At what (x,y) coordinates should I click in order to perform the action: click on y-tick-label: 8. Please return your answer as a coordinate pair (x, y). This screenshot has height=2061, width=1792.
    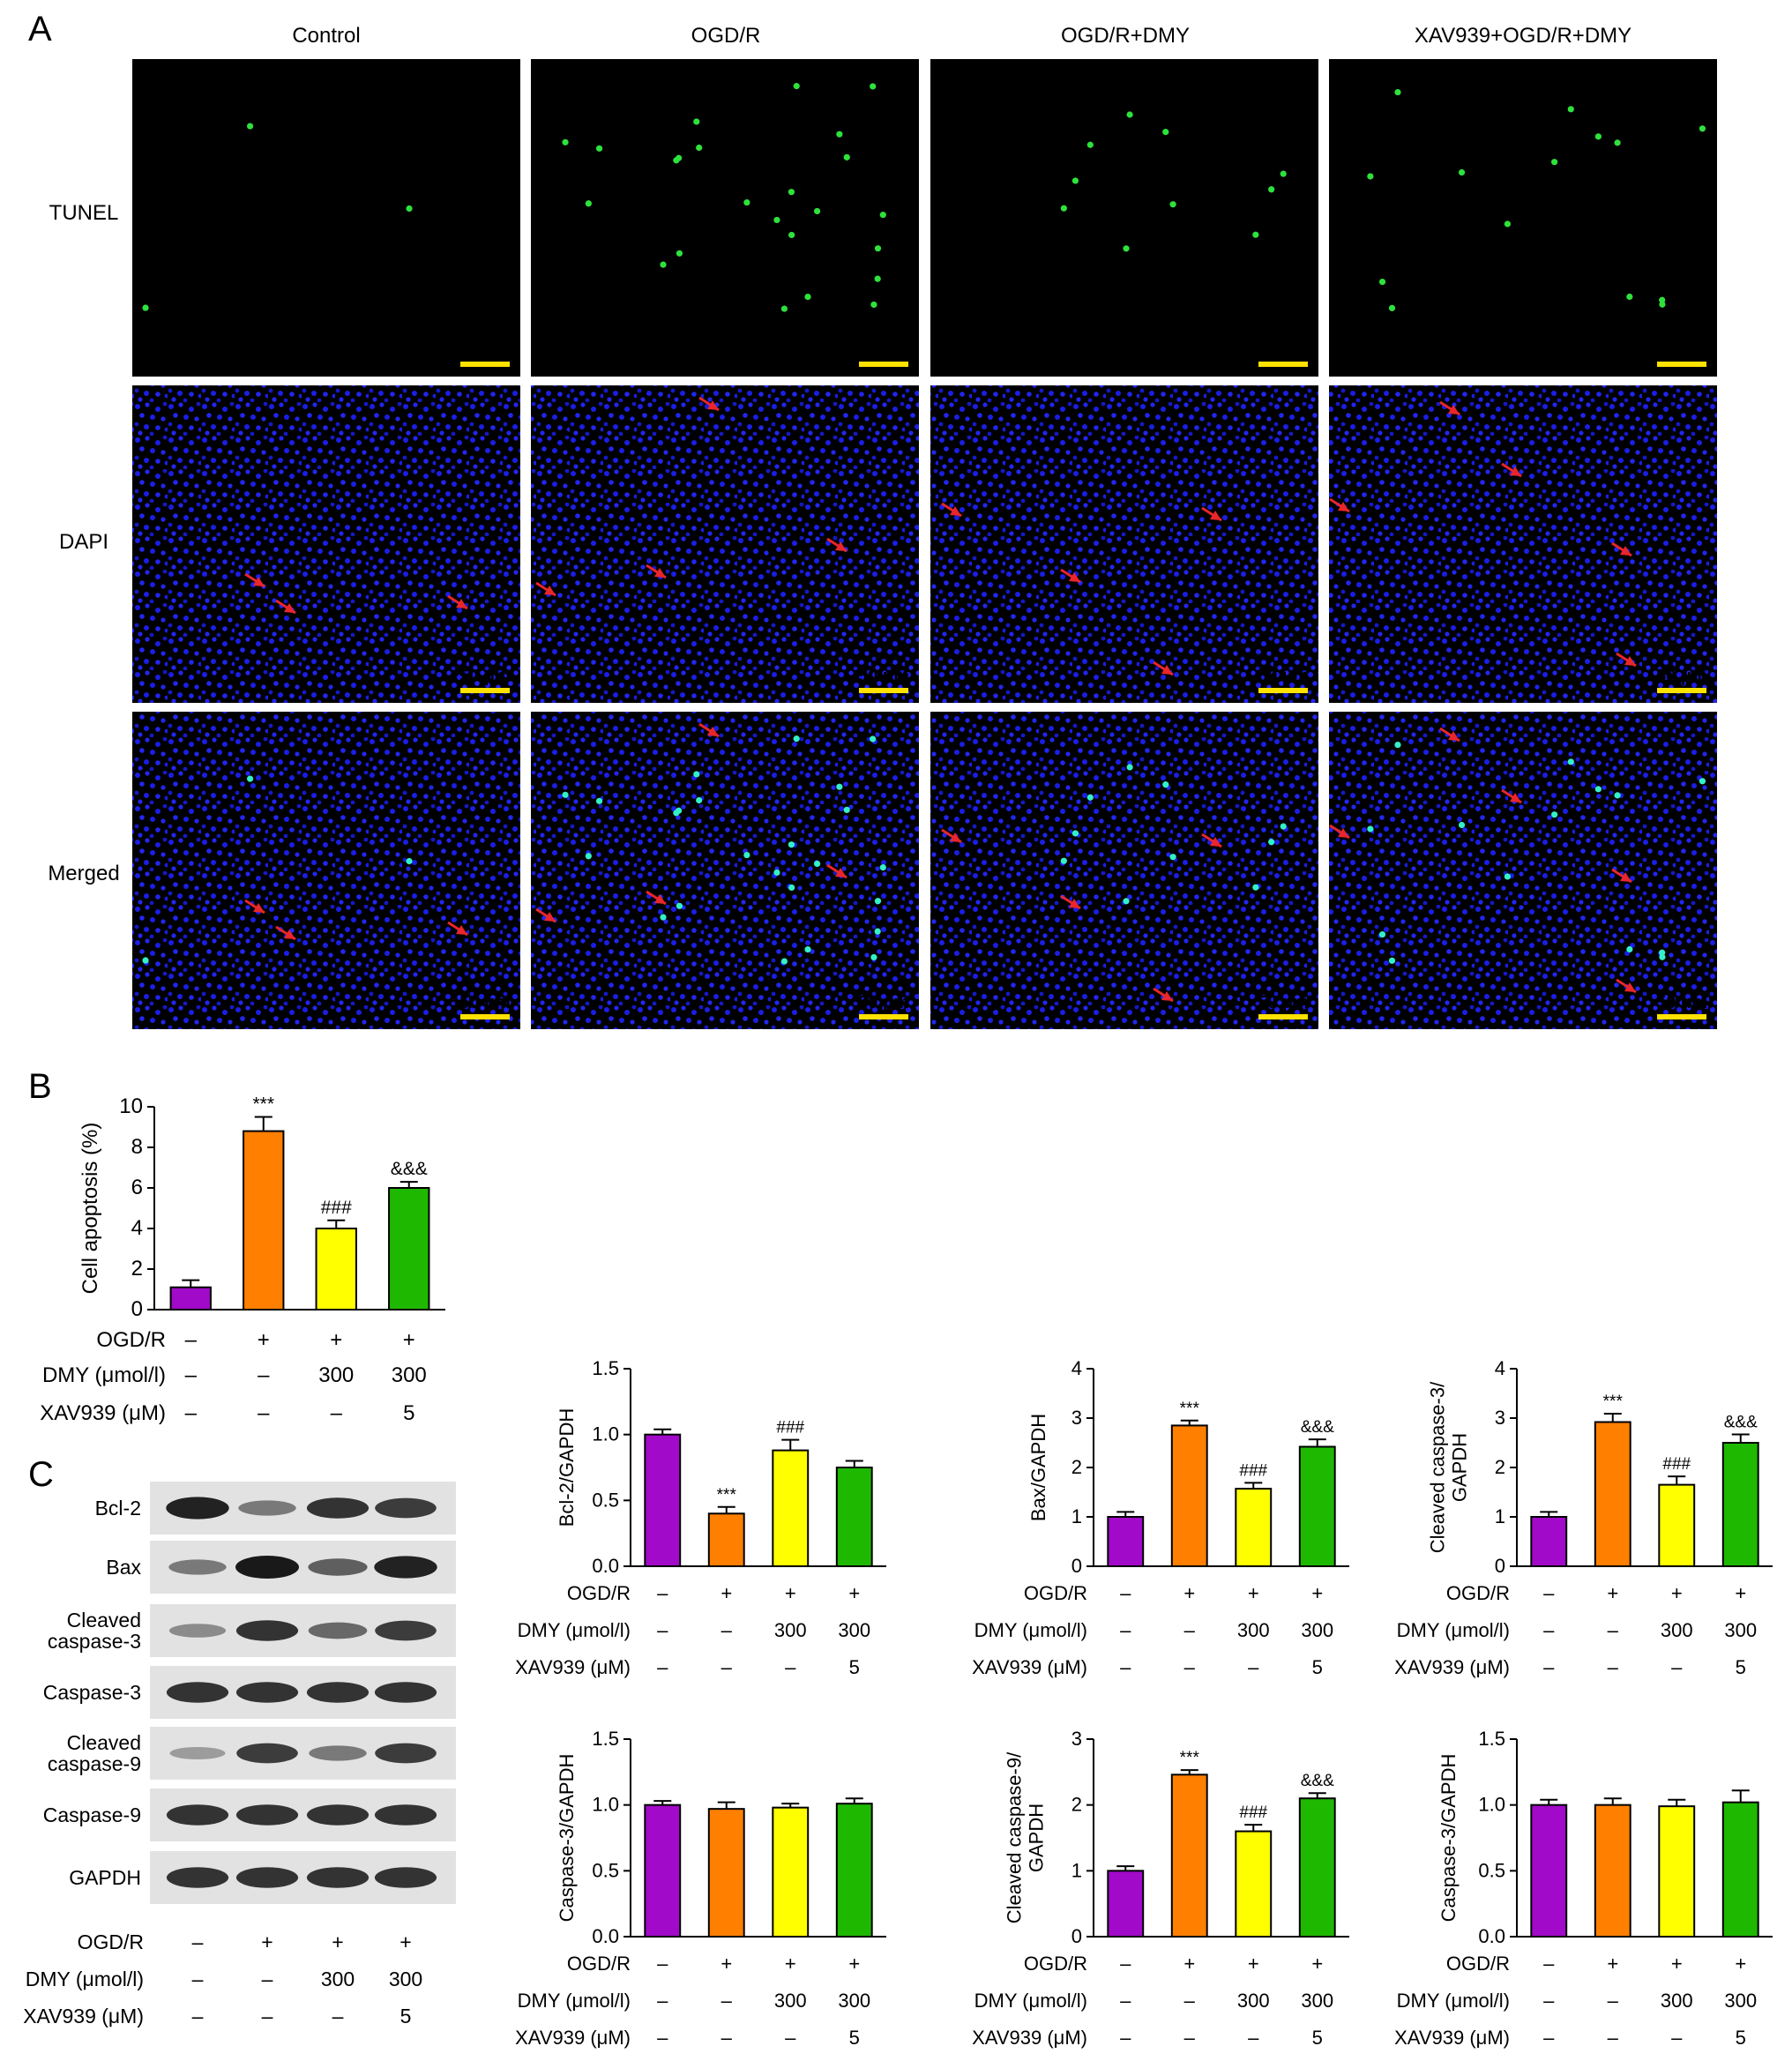
    Looking at the image, I should click on (137, 1147).